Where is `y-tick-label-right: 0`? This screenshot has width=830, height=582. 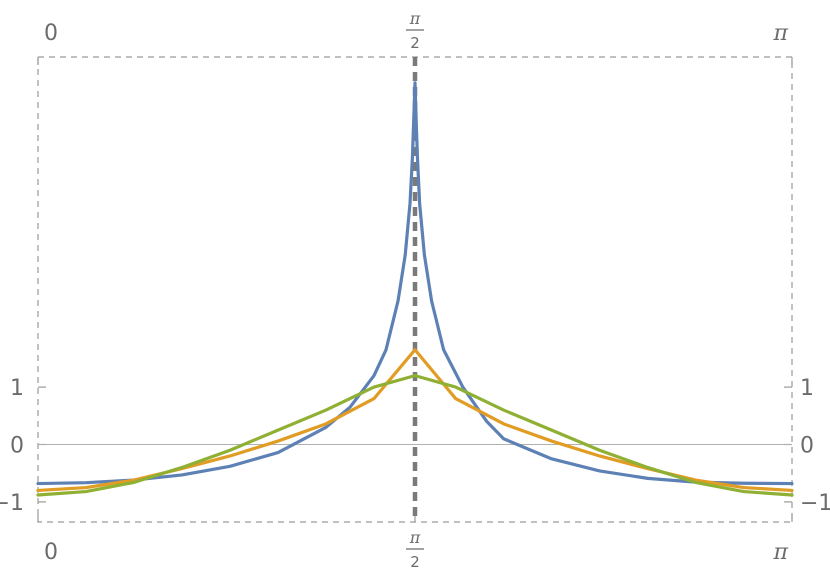 y-tick-label-right: 0 is located at coordinates (807, 446).